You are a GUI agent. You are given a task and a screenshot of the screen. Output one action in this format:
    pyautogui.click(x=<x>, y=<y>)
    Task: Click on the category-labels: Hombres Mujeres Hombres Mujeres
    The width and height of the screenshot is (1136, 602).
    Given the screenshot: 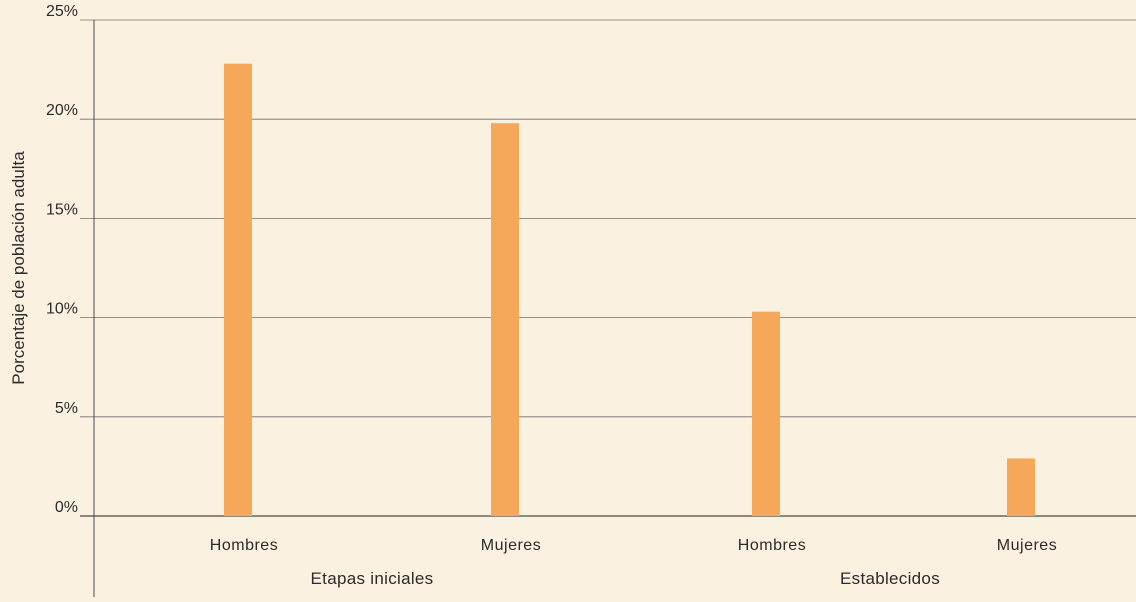 What is the action you would take?
    pyautogui.click(x=633, y=545)
    